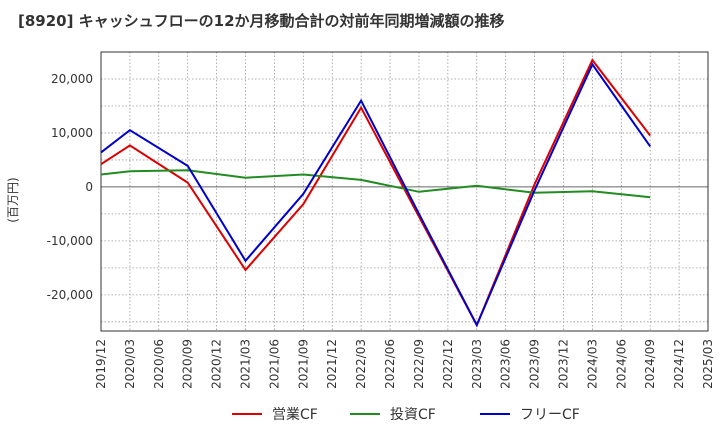  I want to click on x-tick-label: 2020/03, so click(130, 364).